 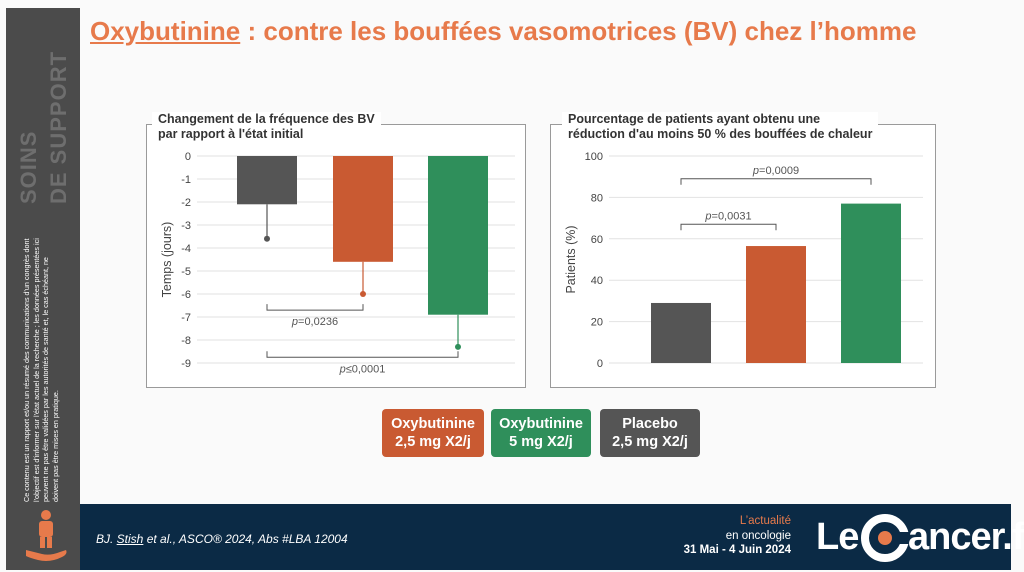 What do you see at coordinates (743, 260) in the screenshot?
I see `chart-patients: 100 80 60 40 20 0 Patients (%) p=0,0031 p=0,0009` at bounding box center [743, 260].